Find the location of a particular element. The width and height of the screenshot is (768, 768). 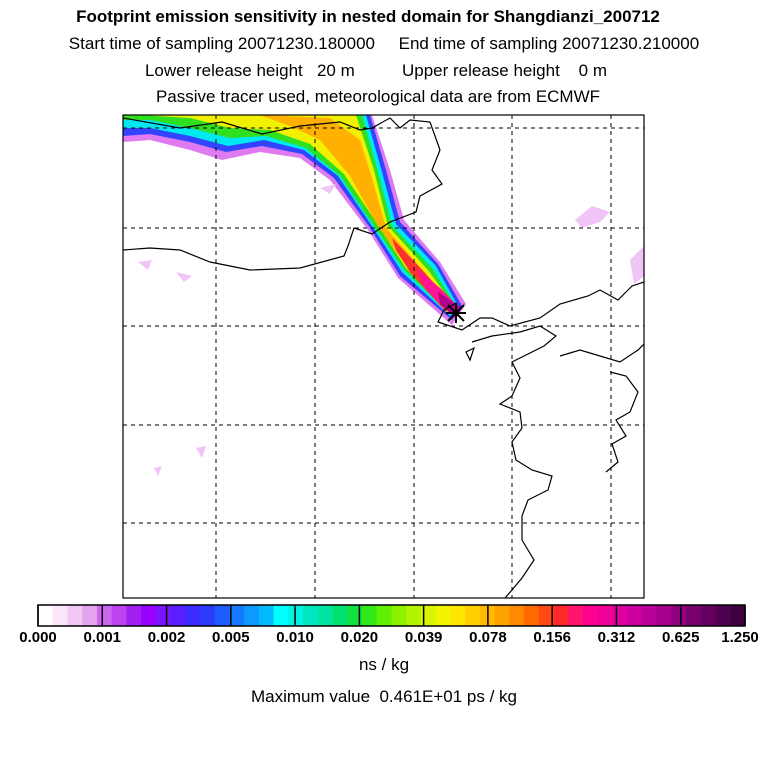

colorbar-tick-label: 0.156 is located at coordinates (552, 637).